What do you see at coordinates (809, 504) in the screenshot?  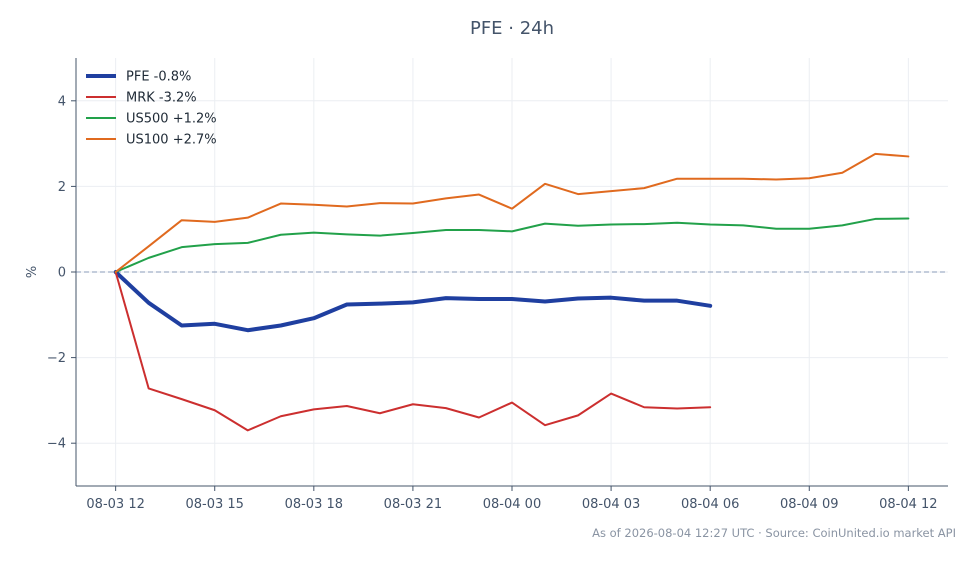 I see `x-tick-label: 08-04 09` at bounding box center [809, 504].